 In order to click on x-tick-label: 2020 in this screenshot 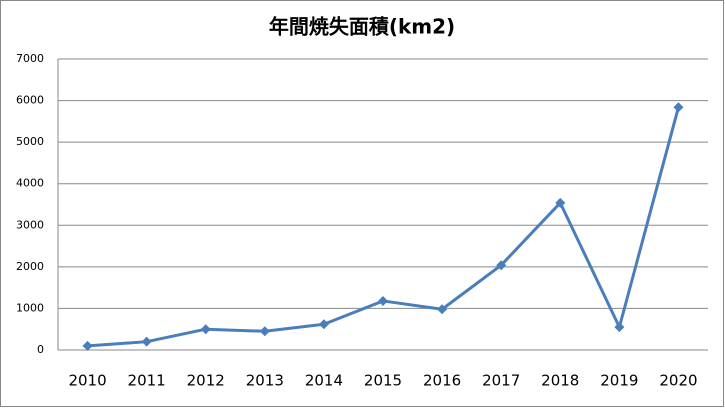, I will do `click(678, 381)`.